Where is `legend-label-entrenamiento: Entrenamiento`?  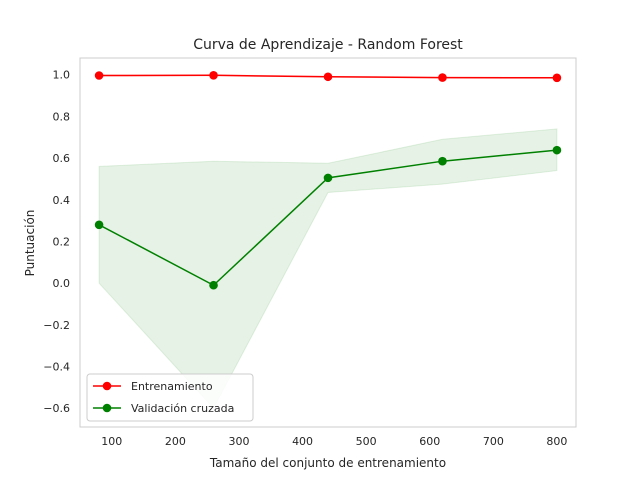 legend-label-entrenamiento: Entrenamiento is located at coordinates (172, 386).